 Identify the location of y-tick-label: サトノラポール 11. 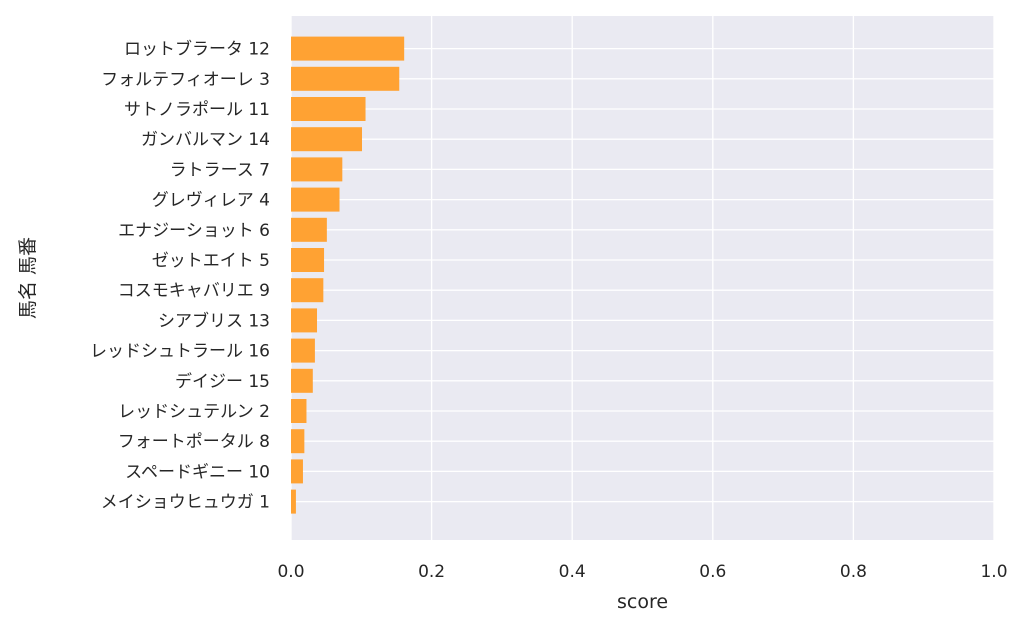
(197, 110).